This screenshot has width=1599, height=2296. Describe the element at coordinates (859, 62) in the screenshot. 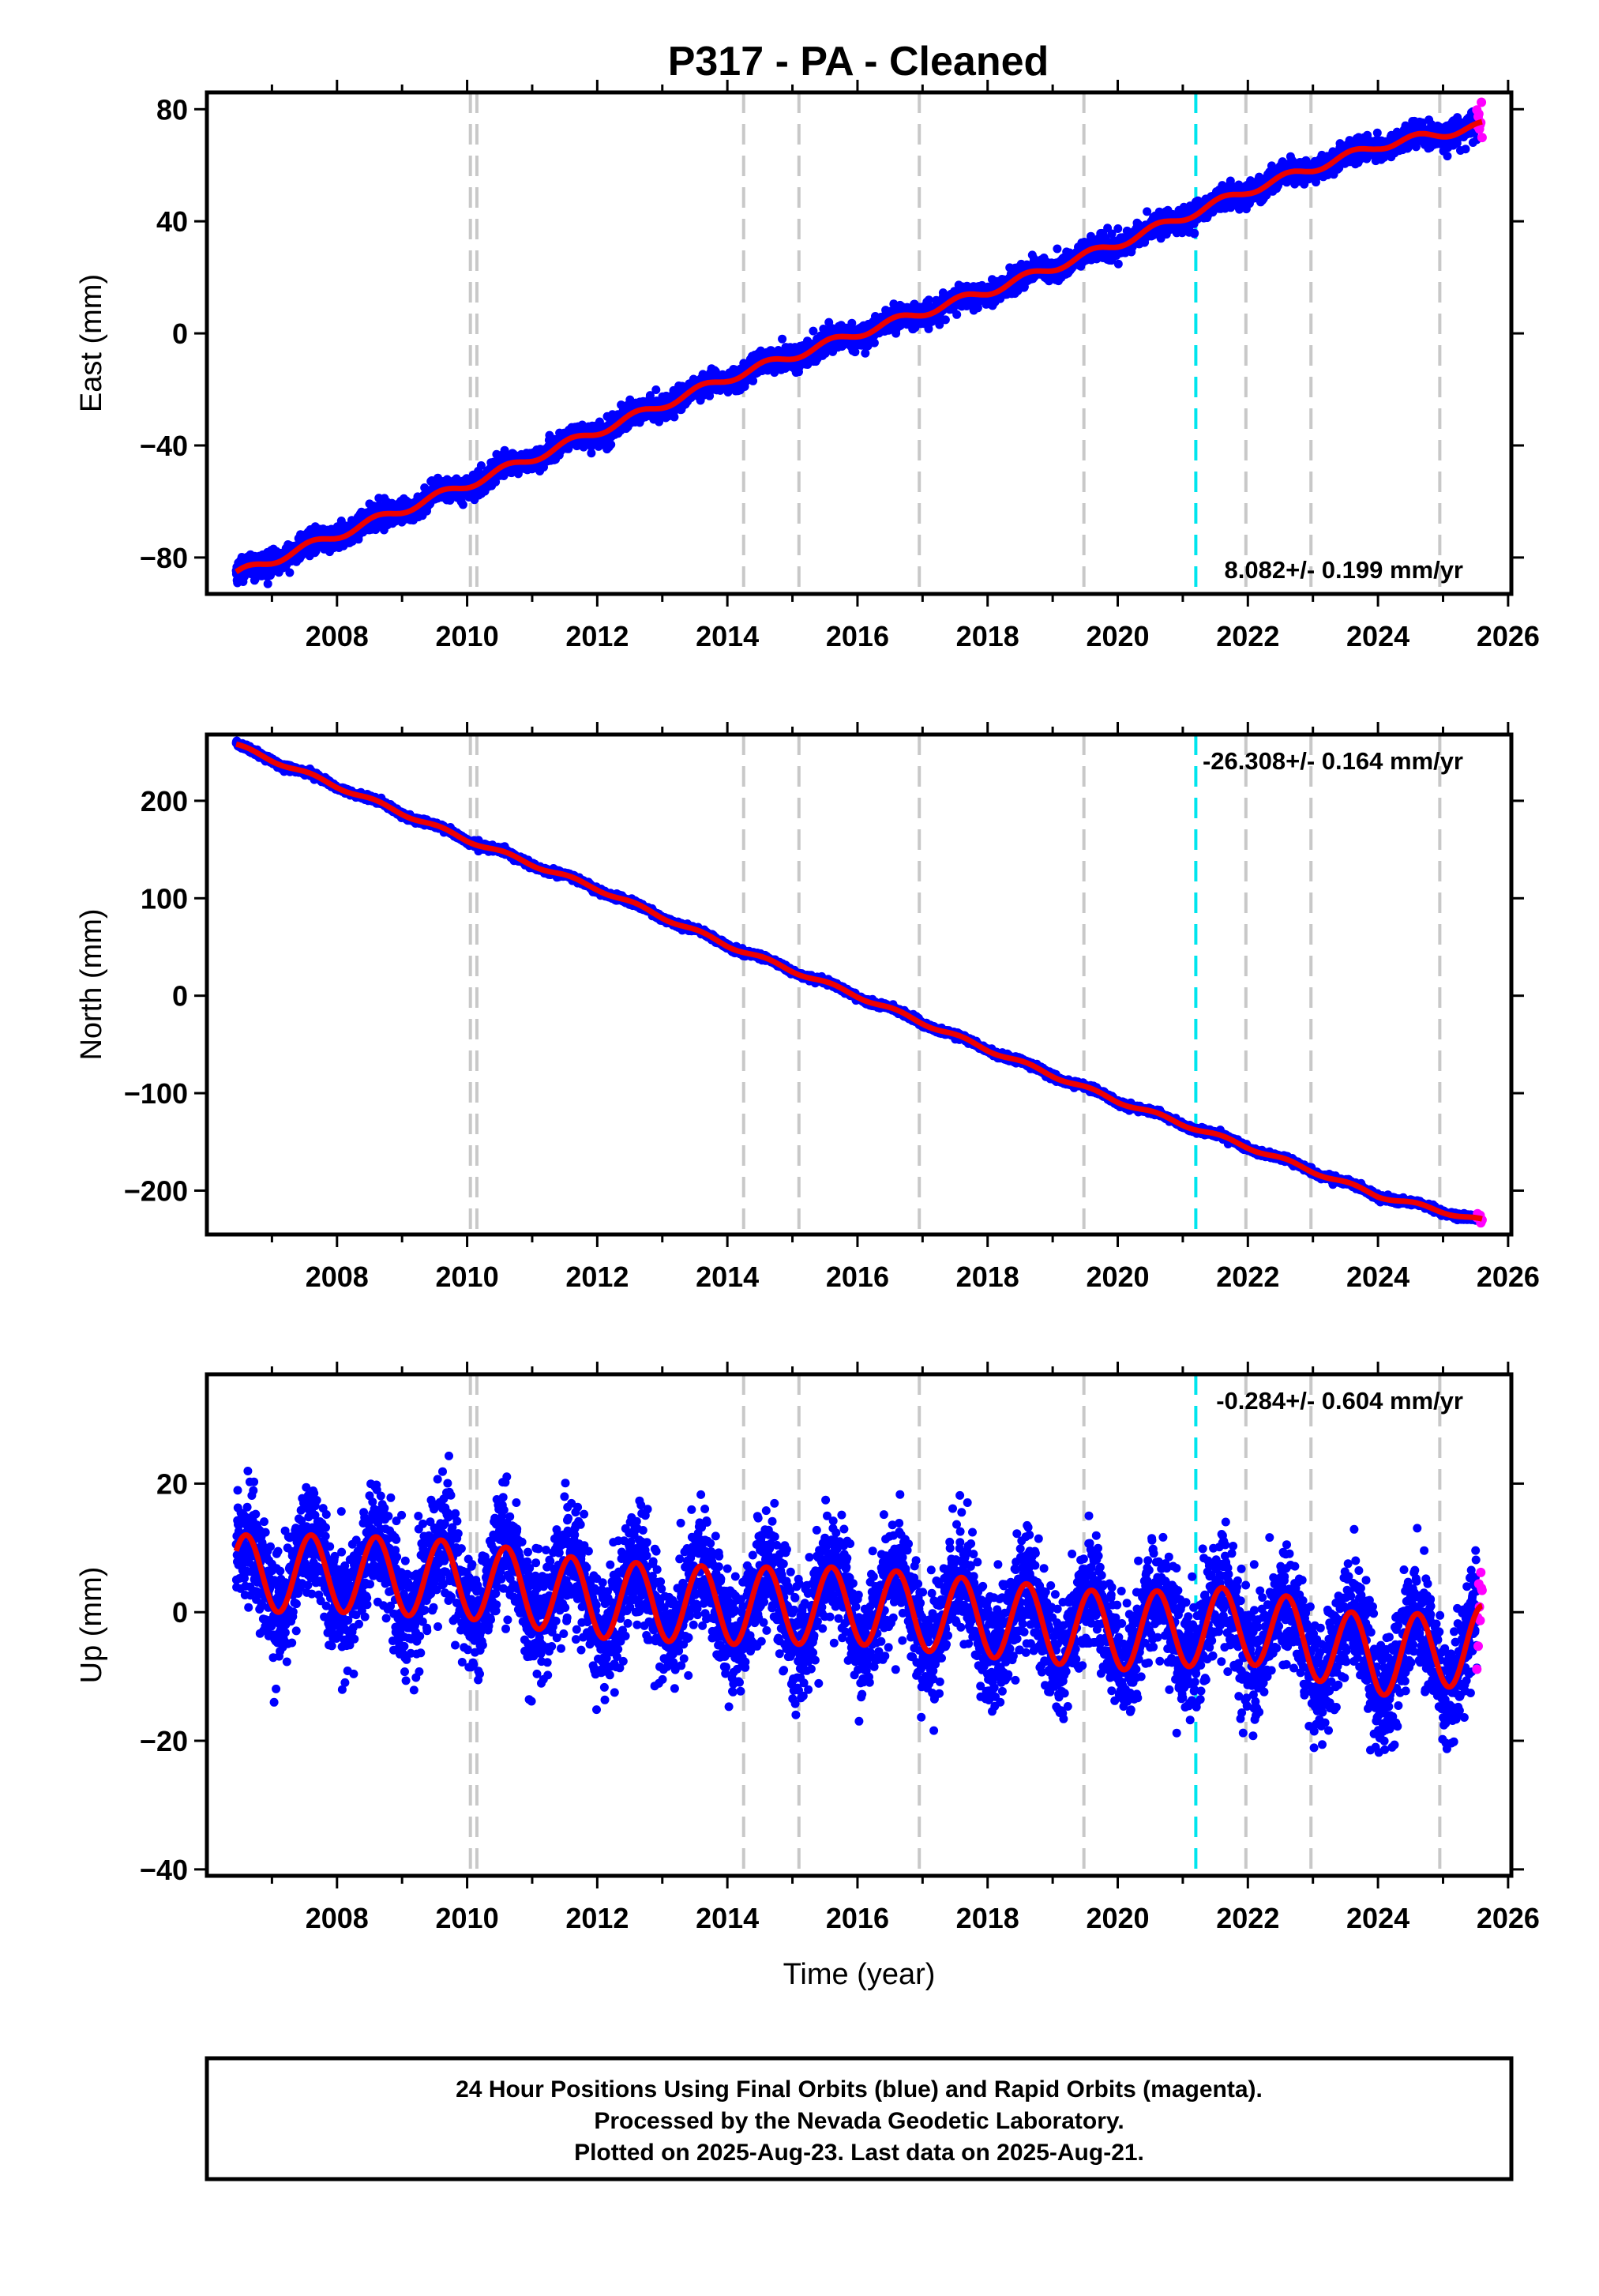

I see `figure-title: P317 - PA - Cleaned` at that location.